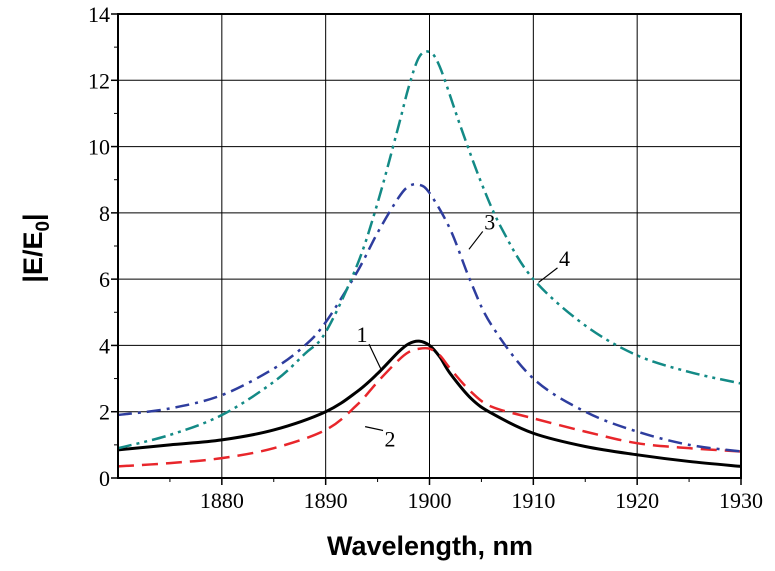 The image size is (775, 571). I want to click on y-axis-title-end: |, so click(33, 217).